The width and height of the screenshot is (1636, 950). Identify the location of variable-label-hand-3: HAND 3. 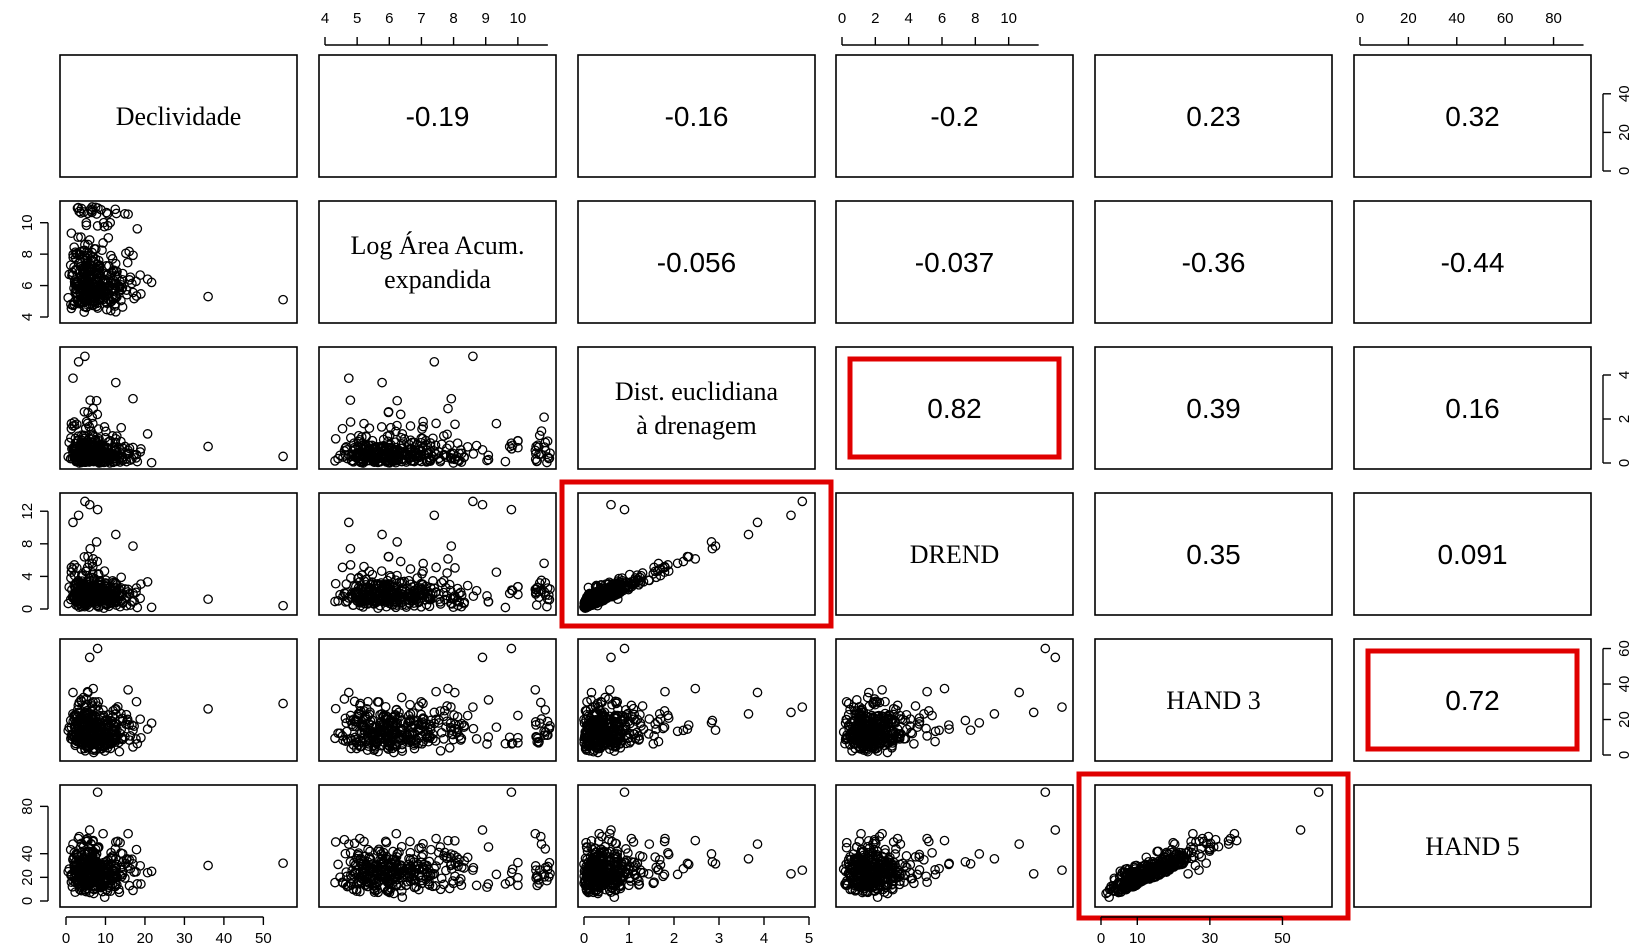
(1213, 700).